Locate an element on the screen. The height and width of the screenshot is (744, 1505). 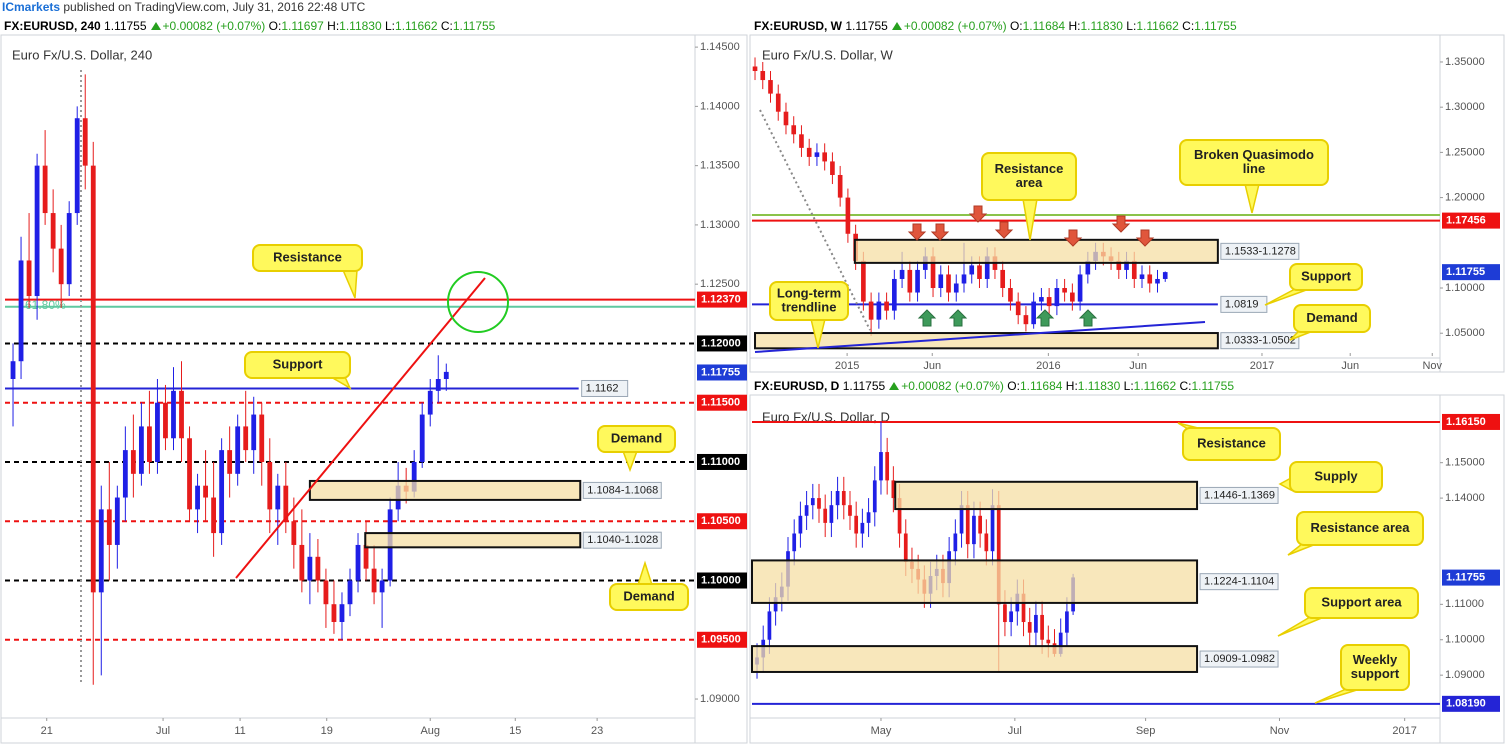
up-arrow is located at coordinates (894, 386).